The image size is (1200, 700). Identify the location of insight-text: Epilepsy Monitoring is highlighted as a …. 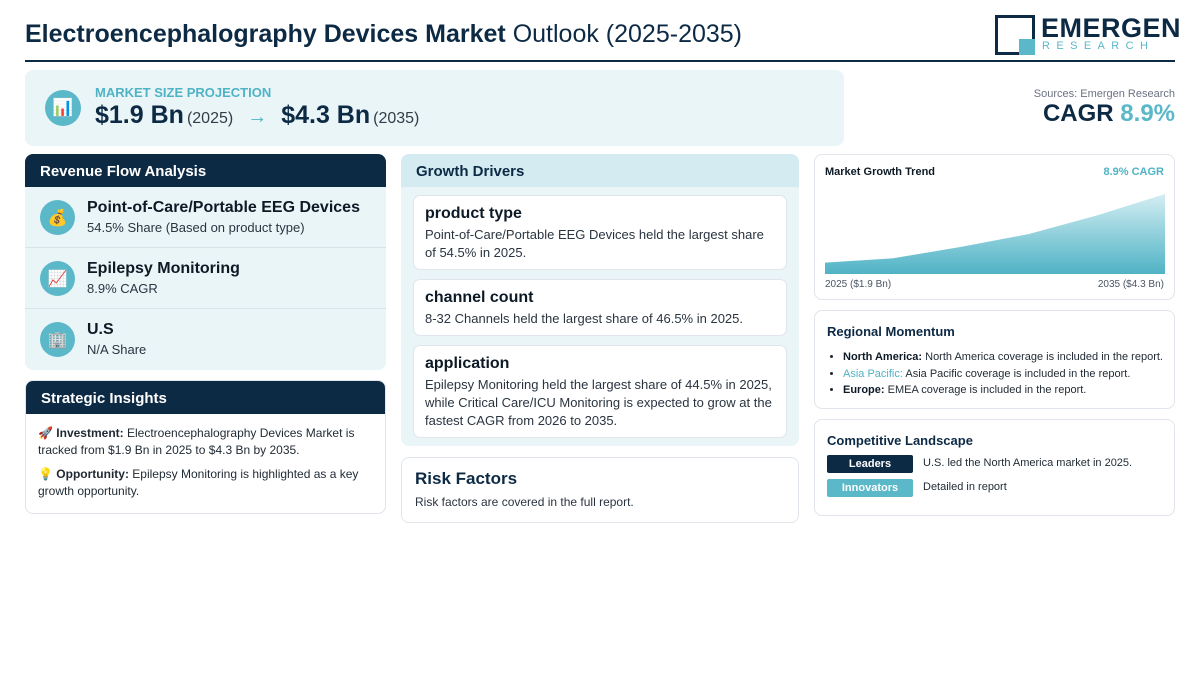
(198, 482).